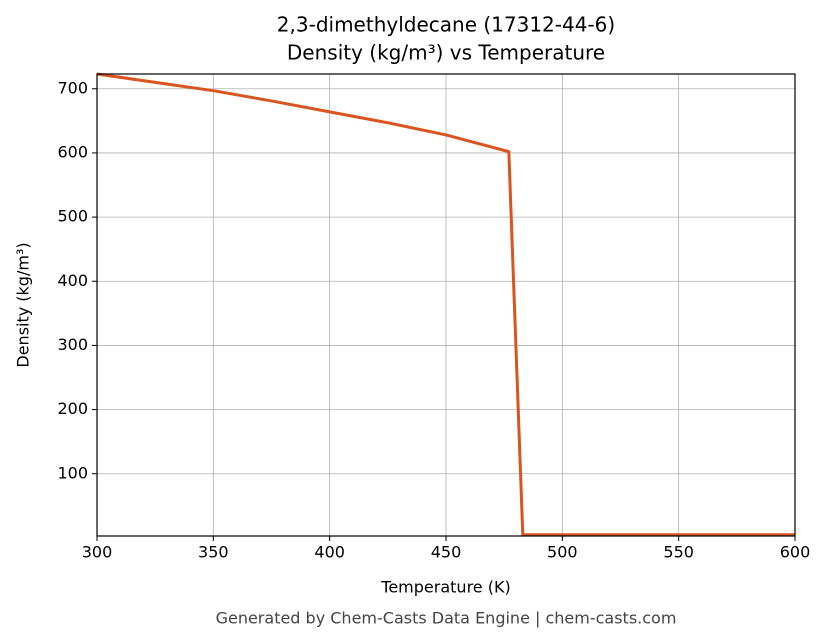 The width and height of the screenshot is (830, 644). Describe the element at coordinates (72, 87) in the screenshot. I see `y-tick-label: 700` at that location.